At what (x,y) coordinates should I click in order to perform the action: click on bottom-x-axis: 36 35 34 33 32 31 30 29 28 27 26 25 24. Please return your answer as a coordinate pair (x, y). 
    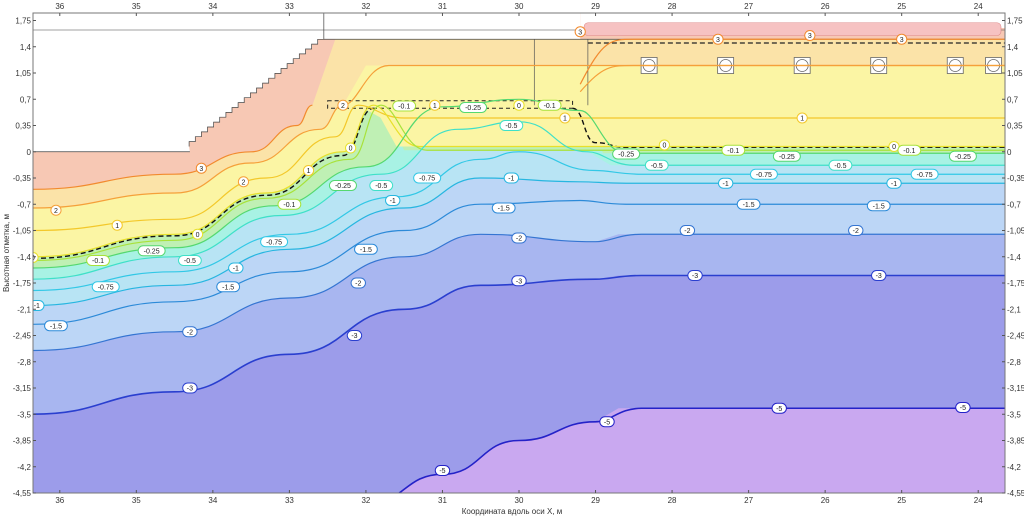
    Looking at the image, I should click on (519, 497).